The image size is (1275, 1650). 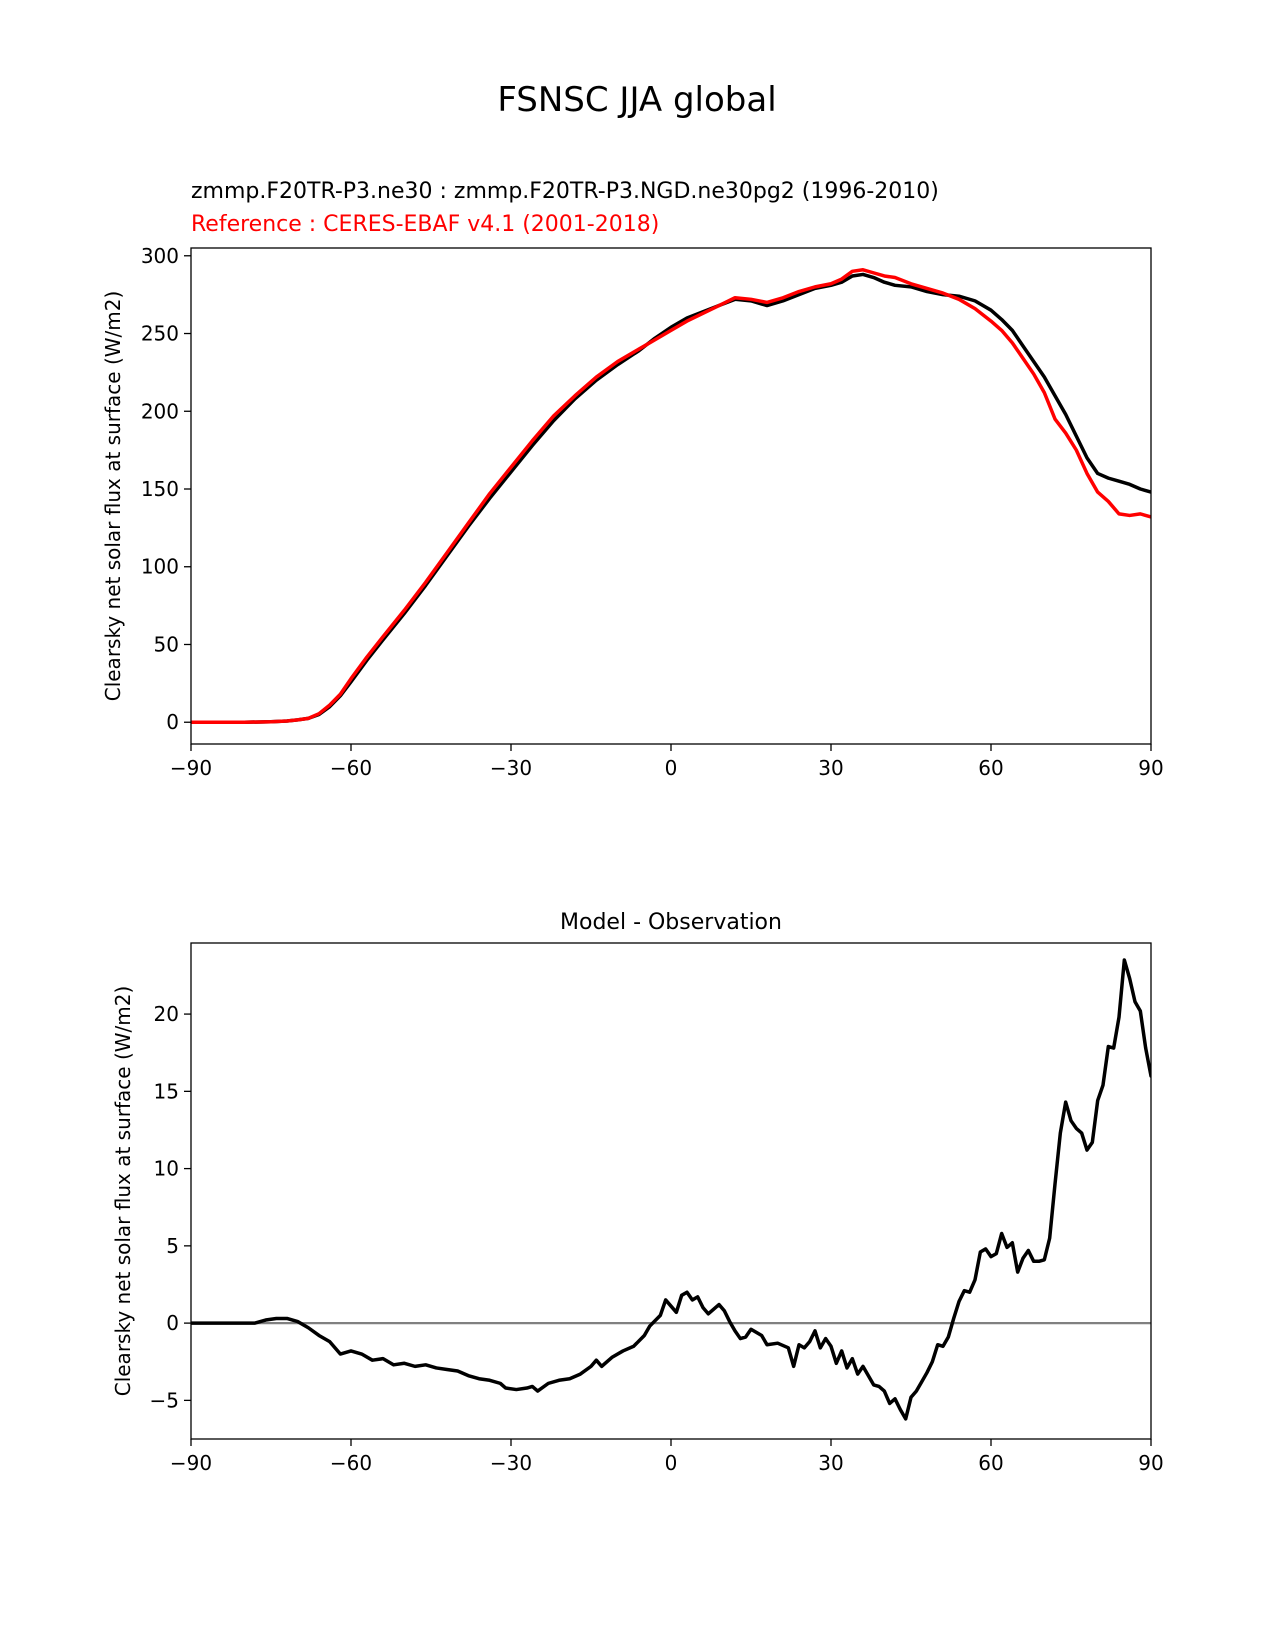 What do you see at coordinates (166, 1169) in the screenshot?
I see `bottom-y-tick-label: 10` at bounding box center [166, 1169].